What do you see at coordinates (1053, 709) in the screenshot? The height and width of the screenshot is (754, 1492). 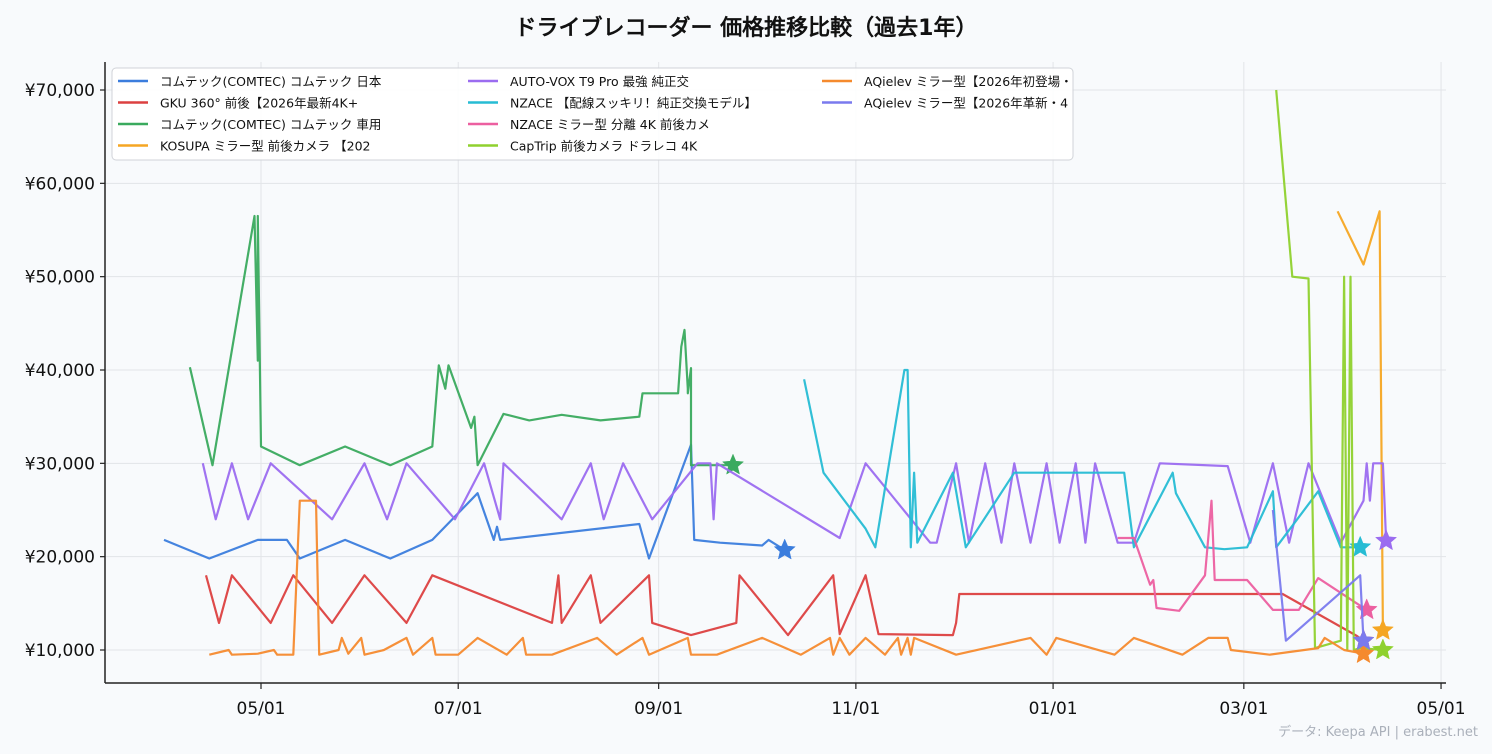 I see `x-tick-label: 01/01` at bounding box center [1053, 709].